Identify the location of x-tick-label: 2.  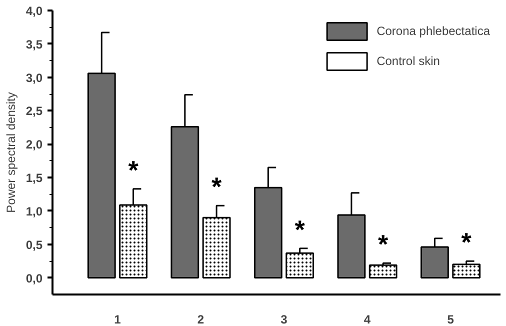
(200, 319).